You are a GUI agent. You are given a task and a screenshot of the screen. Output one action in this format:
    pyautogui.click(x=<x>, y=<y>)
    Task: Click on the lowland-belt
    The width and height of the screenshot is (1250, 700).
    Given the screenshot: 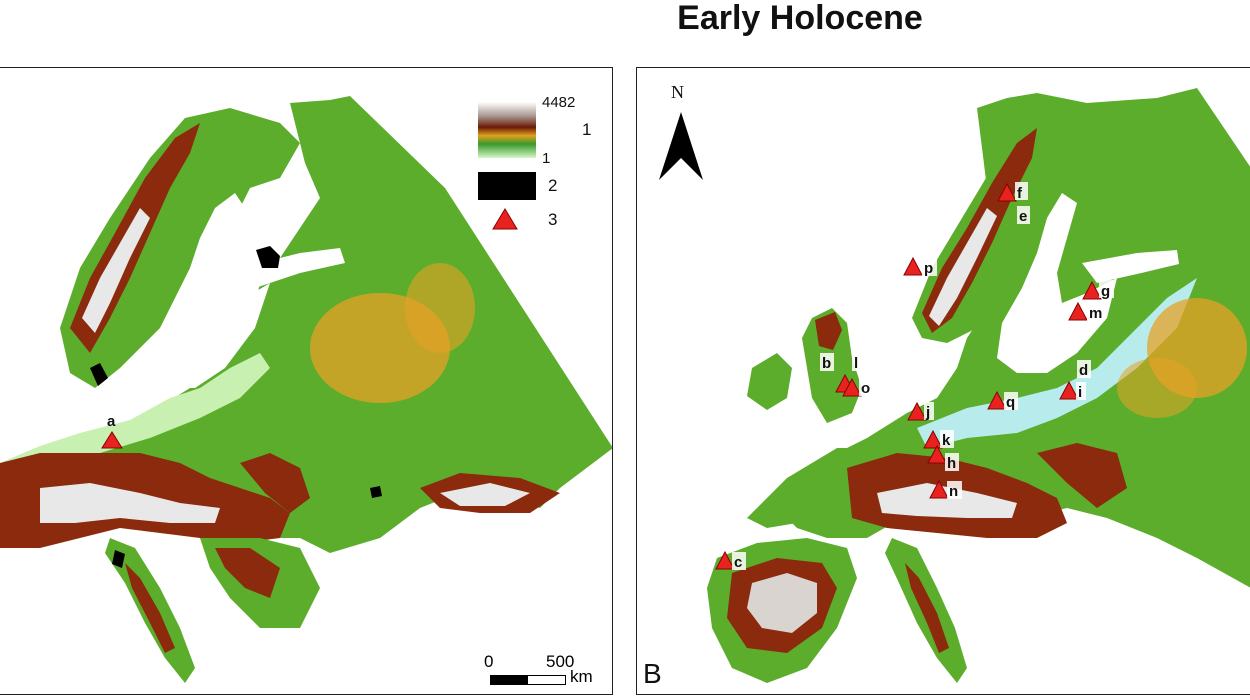 What is the action you would take?
    pyautogui.click(x=135, y=418)
    